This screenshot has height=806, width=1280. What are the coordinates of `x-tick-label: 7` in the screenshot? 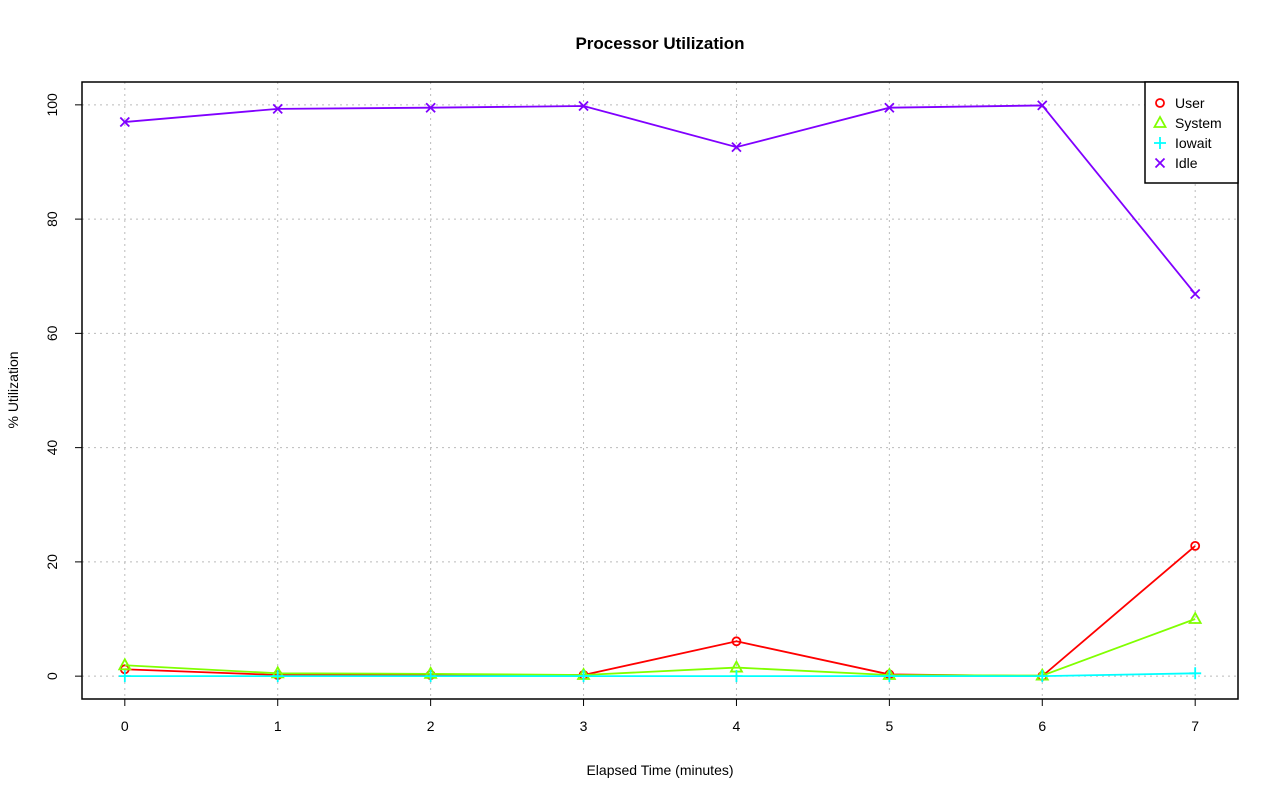 It's located at (1195, 726).